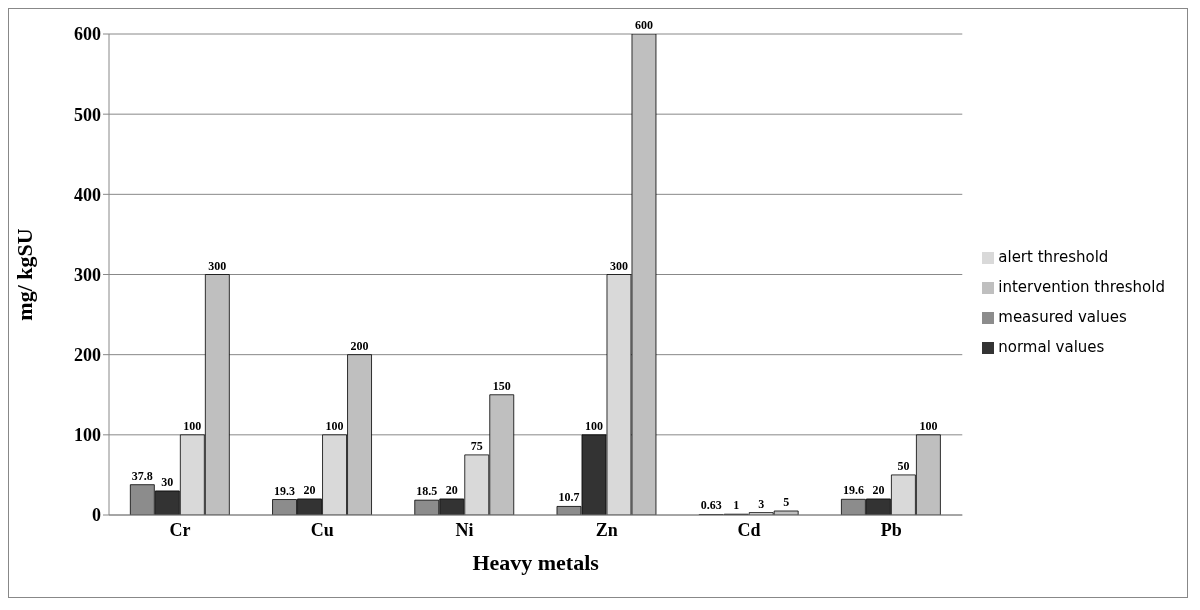 This screenshot has height=610, width=1200. I want to click on legend-label: intervention threshold, so click(1081, 287).